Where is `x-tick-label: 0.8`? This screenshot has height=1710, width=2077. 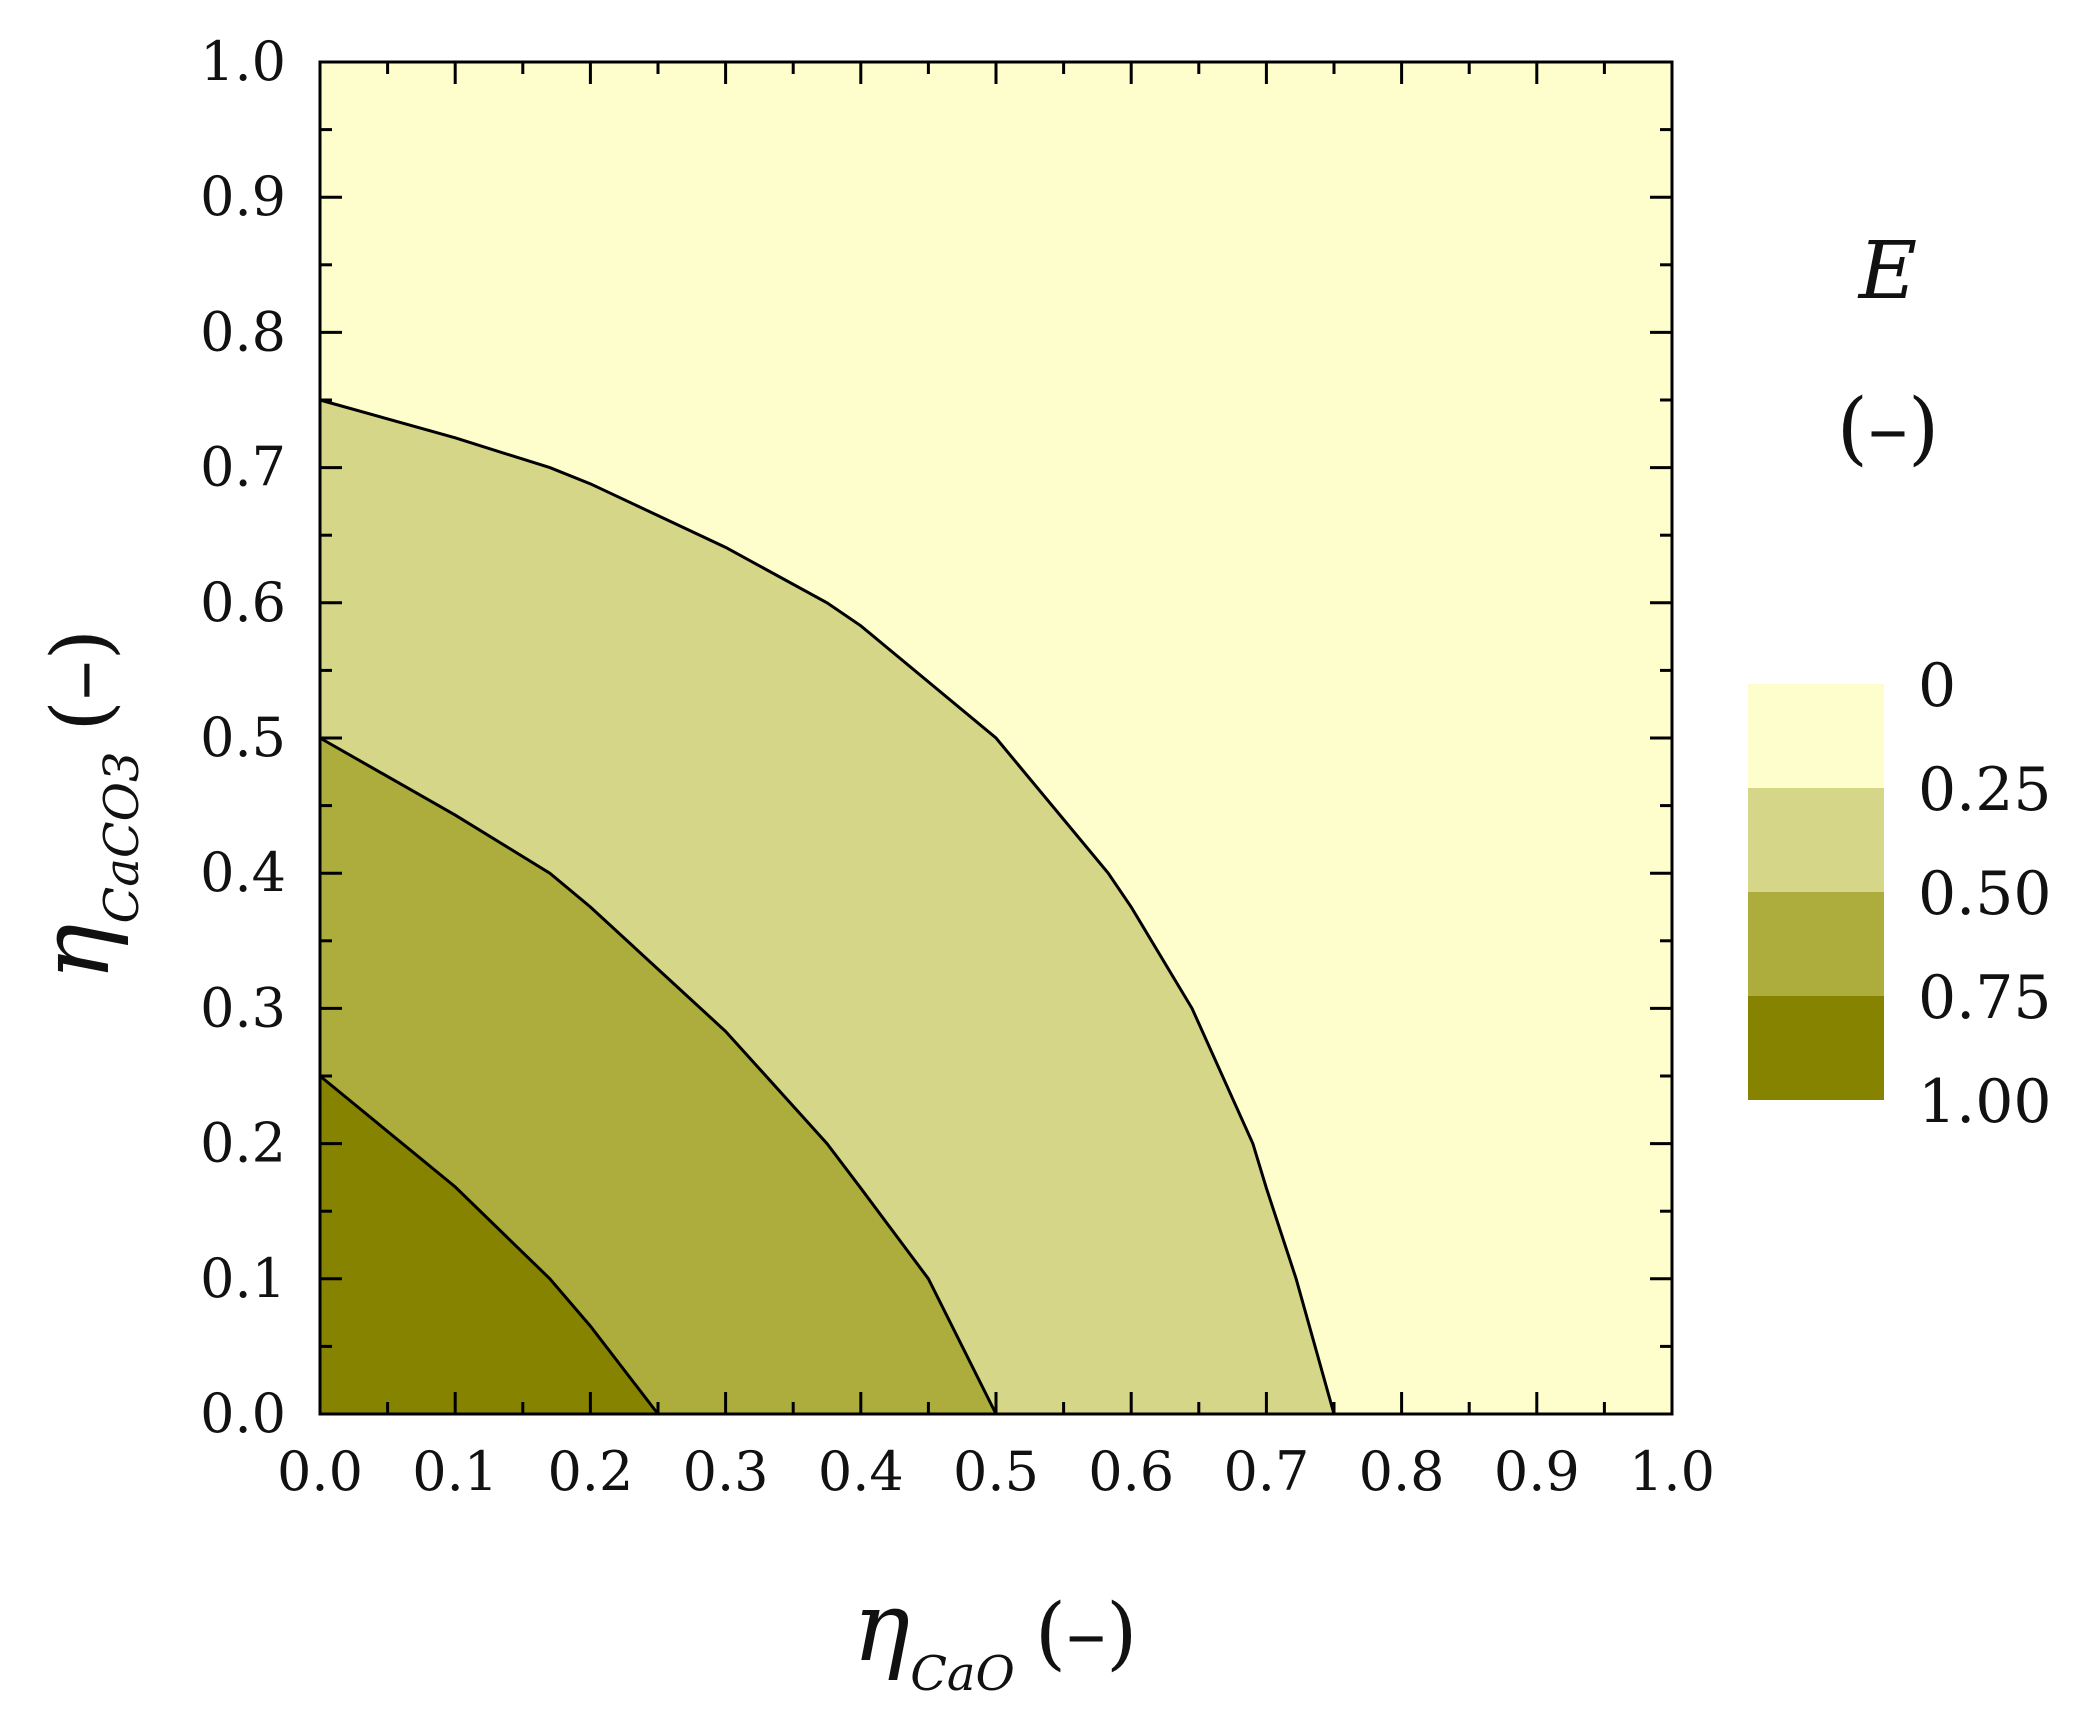 x-tick-label: 0.8 is located at coordinates (1402, 1471).